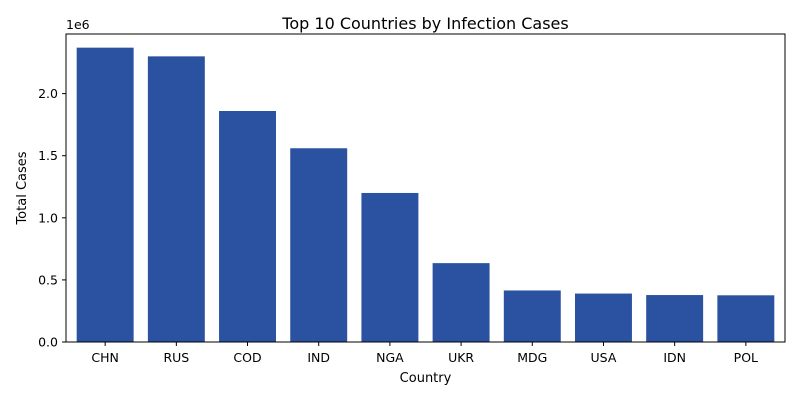  Describe the element at coordinates (176, 357) in the screenshot. I see `x-tick-label-rus: RUS` at that location.